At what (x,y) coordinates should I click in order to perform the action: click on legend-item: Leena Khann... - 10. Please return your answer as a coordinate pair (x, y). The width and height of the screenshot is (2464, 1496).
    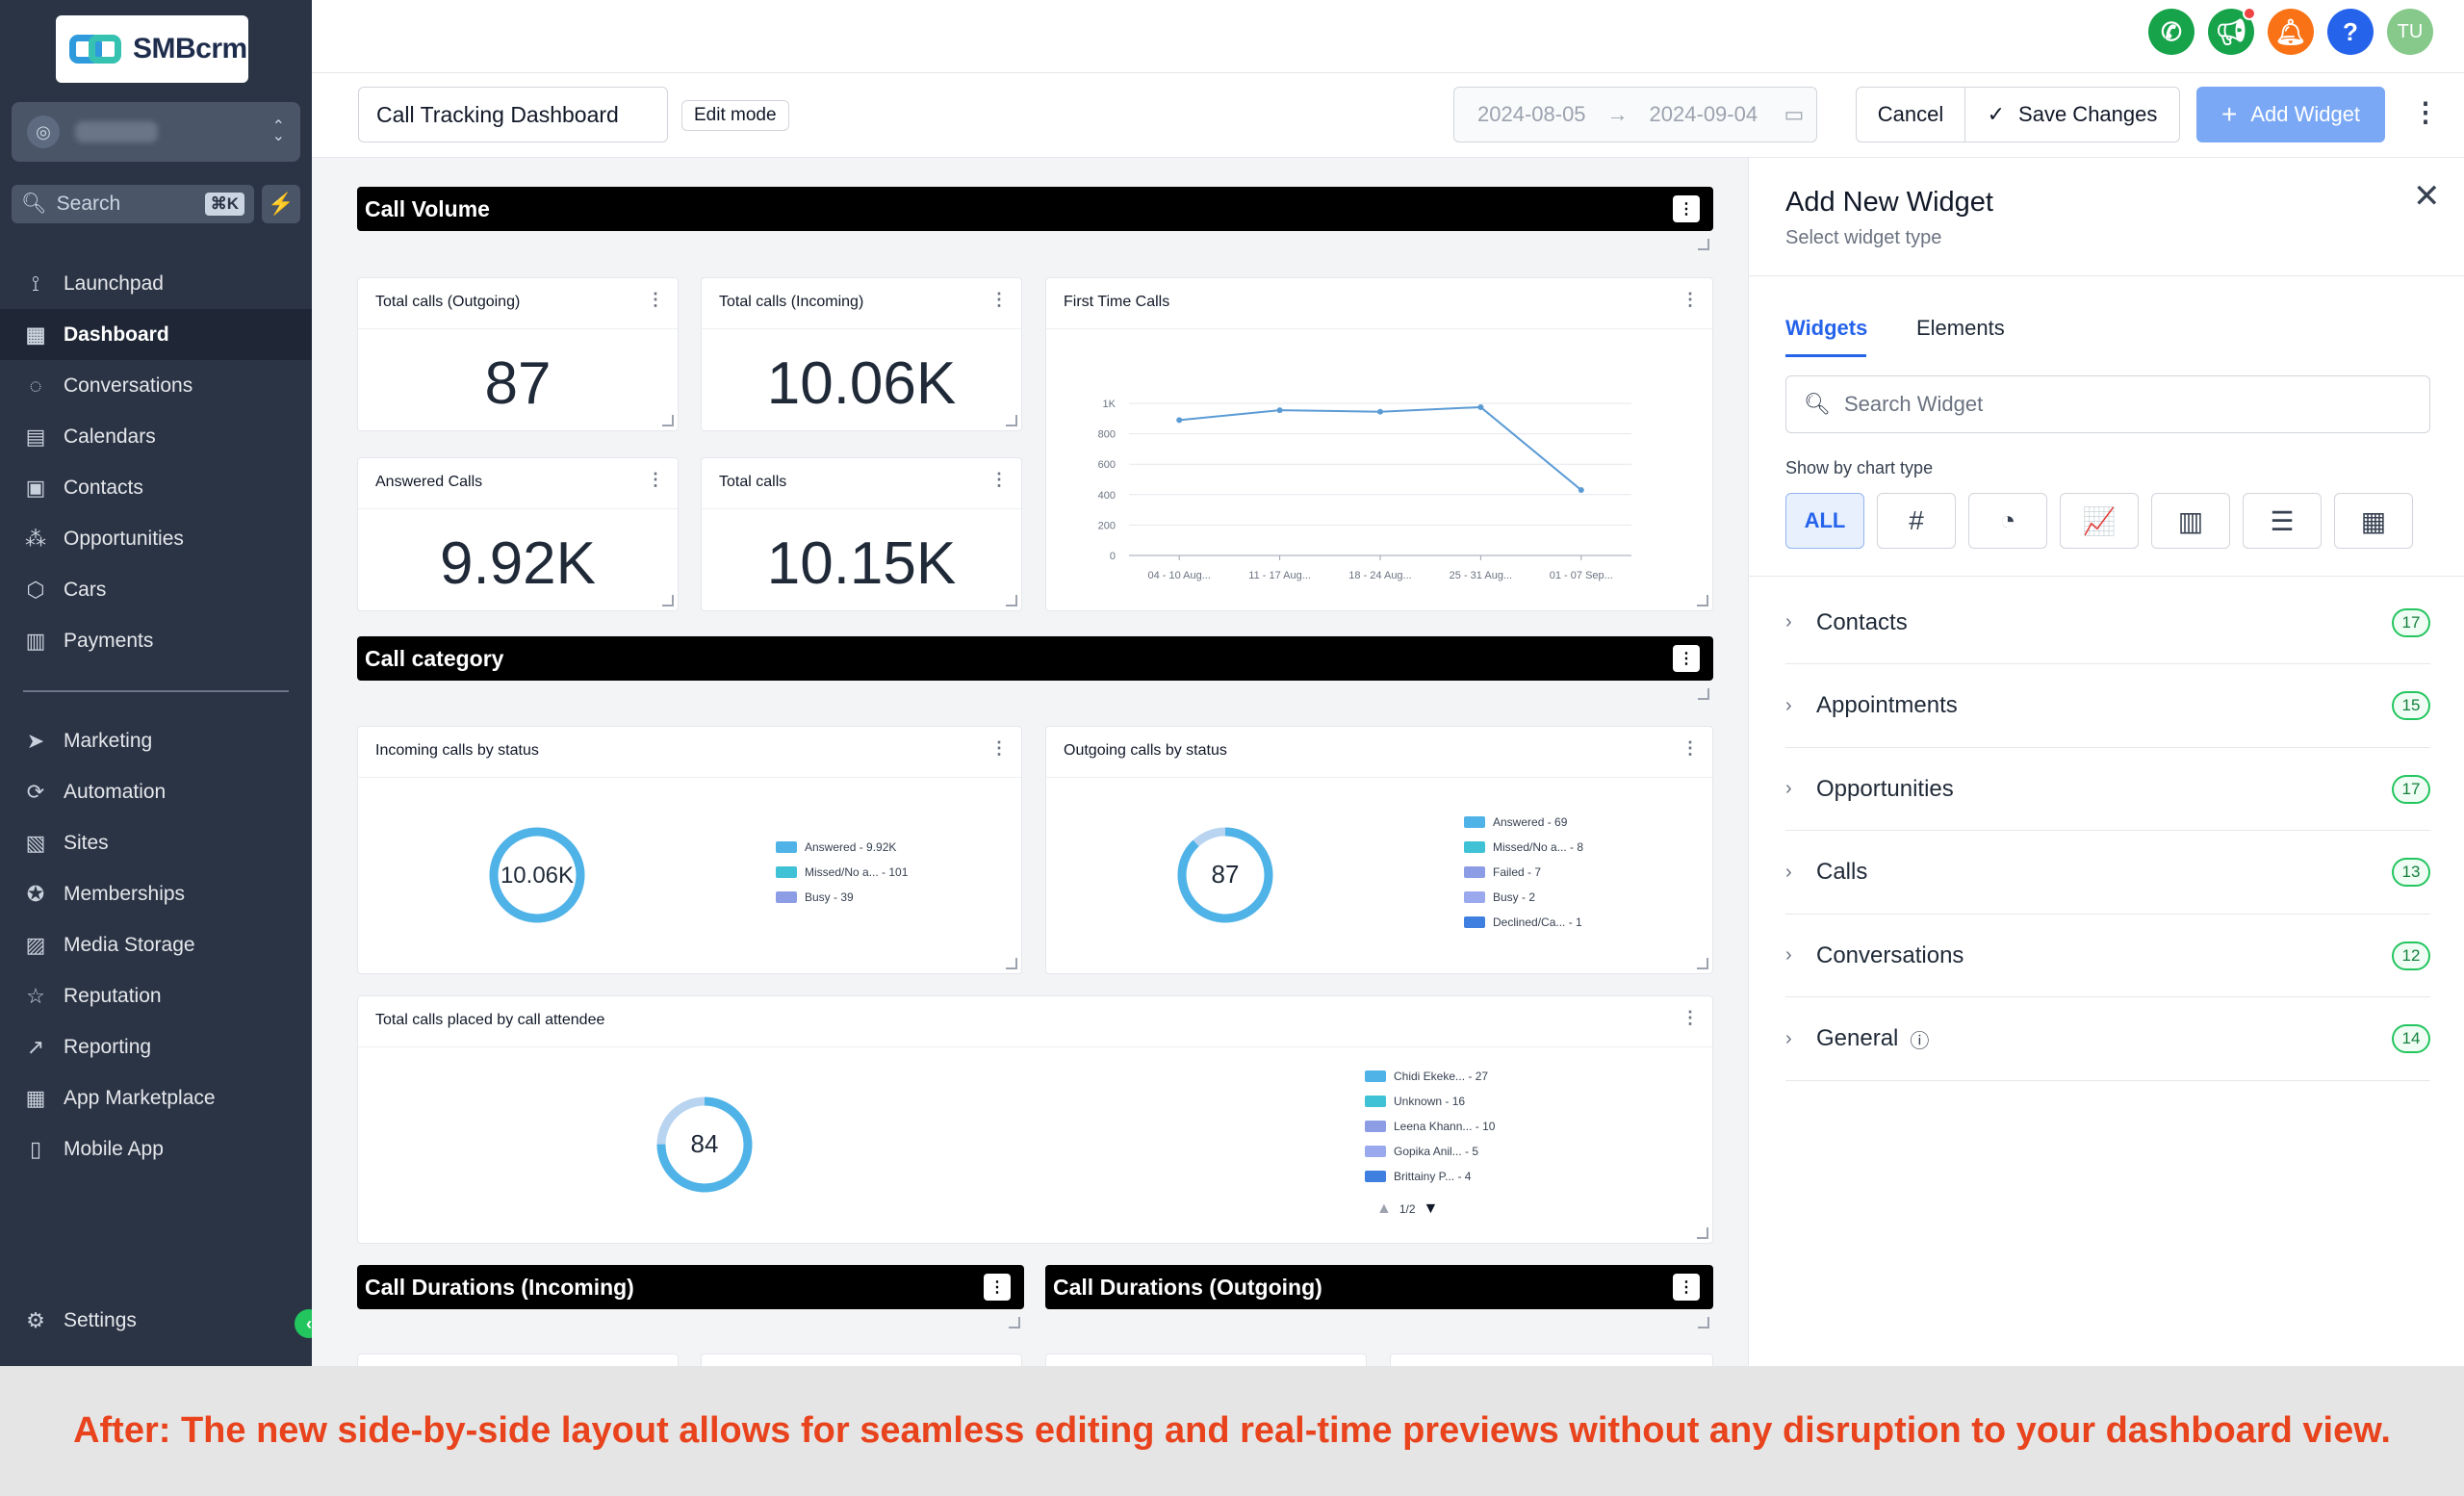
    Looking at the image, I should click on (1430, 1126).